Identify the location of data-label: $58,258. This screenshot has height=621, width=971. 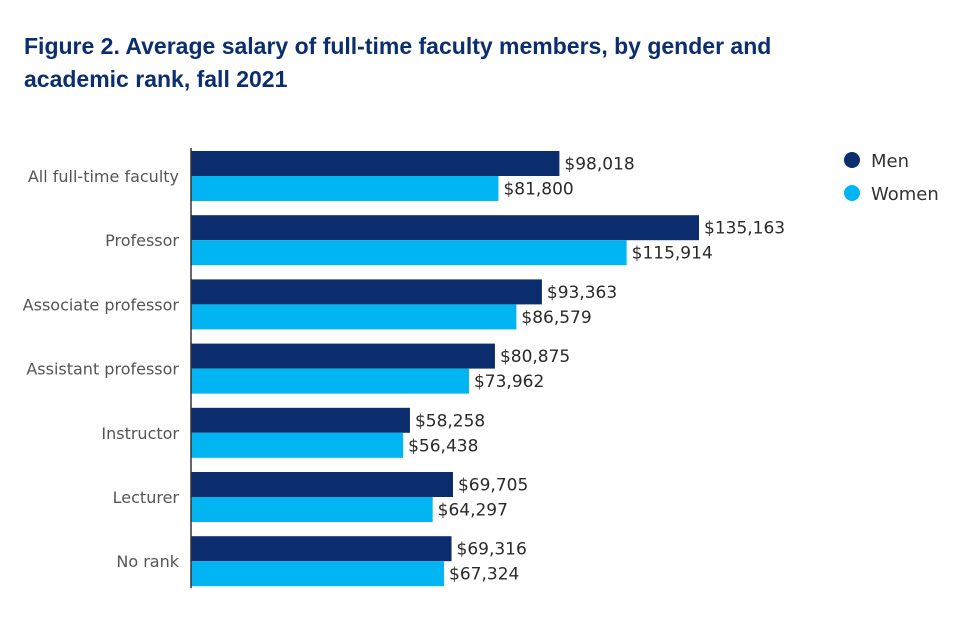
(450, 421).